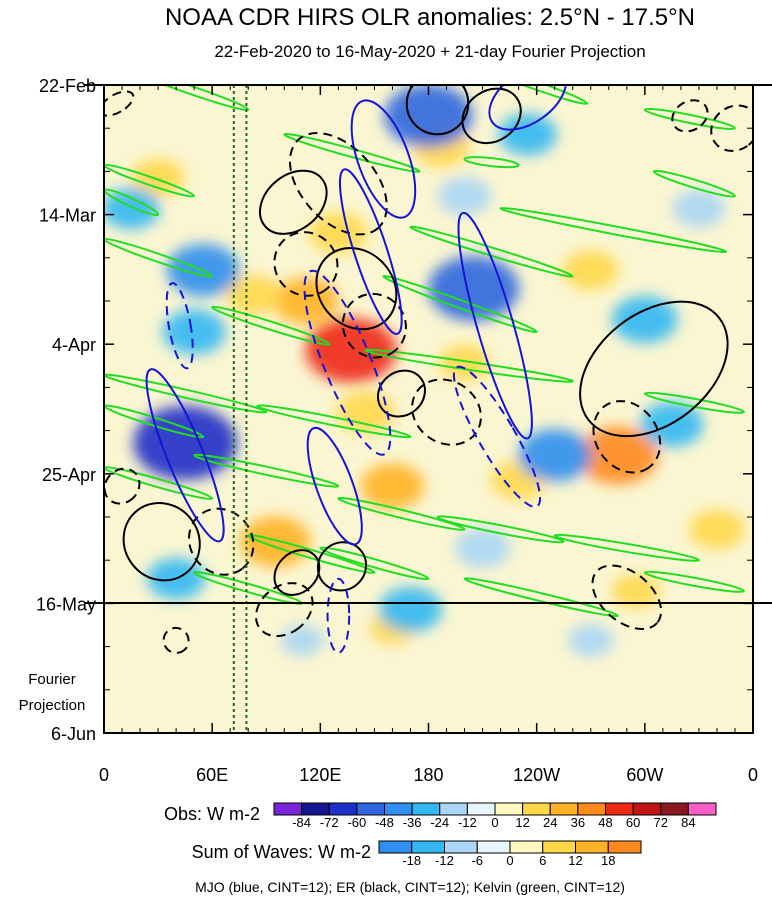 The image size is (772, 899). What do you see at coordinates (633, 822) in the screenshot?
I see `obs-colorbar-tick-label: 60` at bounding box center [633, 822].